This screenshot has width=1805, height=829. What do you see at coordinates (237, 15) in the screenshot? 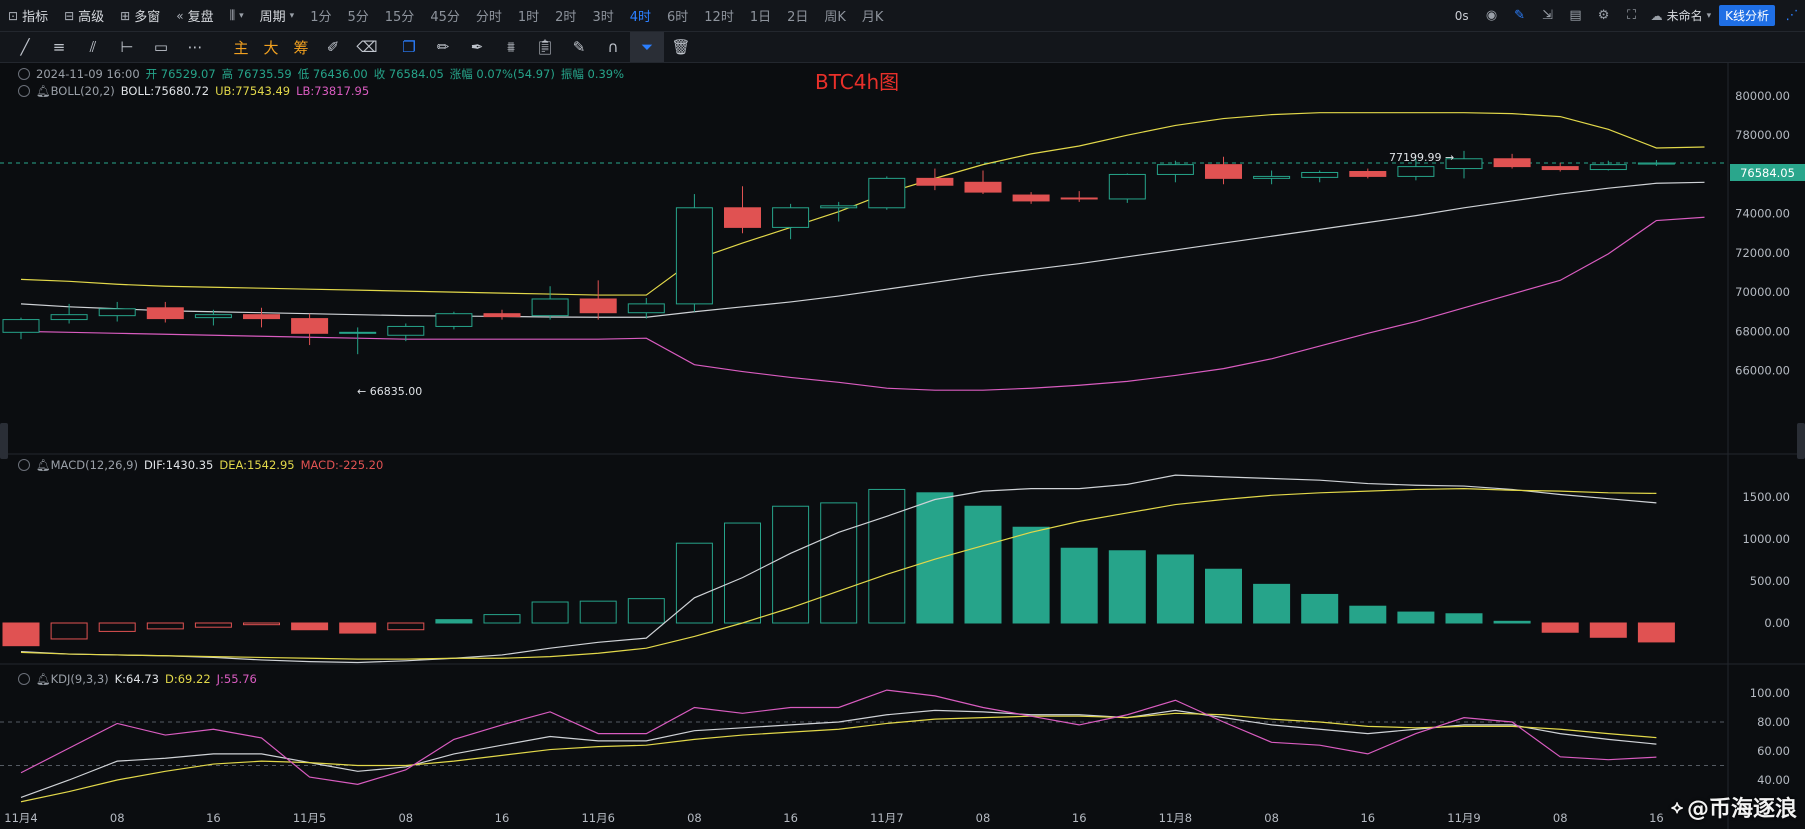
I see `candle-type-button: ⫼ ▾` at bounding box center [237, 15].